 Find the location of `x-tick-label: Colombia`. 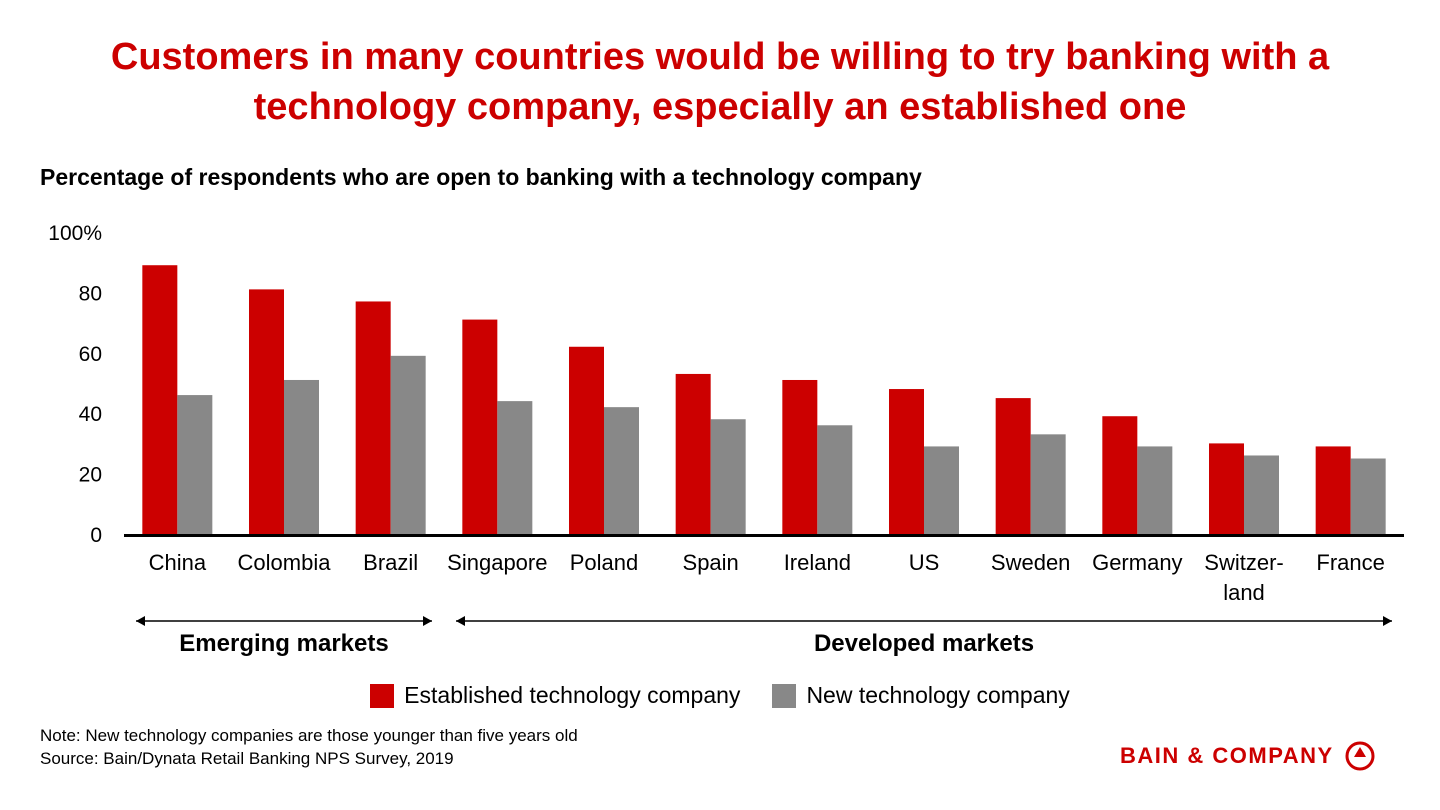

x-tick-label: Colombia is located at coordinates (285, 562).